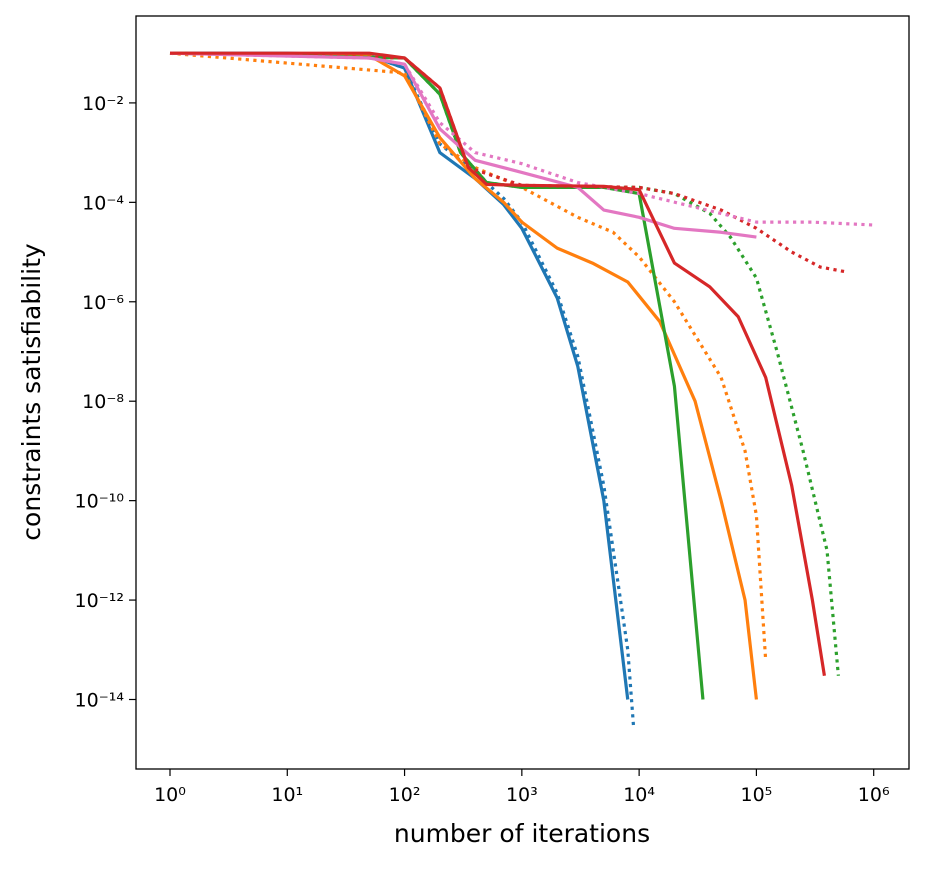 The width and height of the screenshot is (926, 871). Describe the element at coordinates (99, 601) in the screenshot. I see `y-tick-label: 10⁻¹²` at that location.